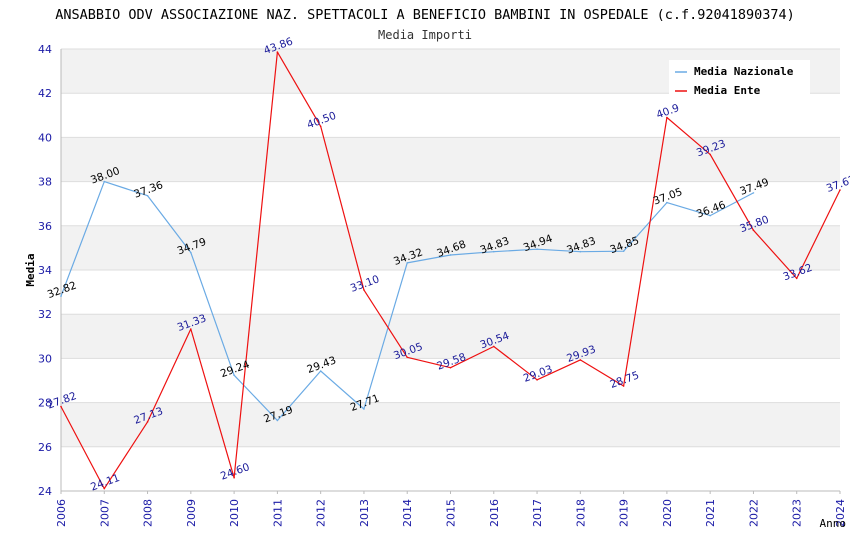 Image resolution: width=850 pixels, height=550 pixels. What do you see at coordinates (425, 35) in the screenshot?
I see `chart-subtitle: Media Importi` at bounding box center [425, 35].